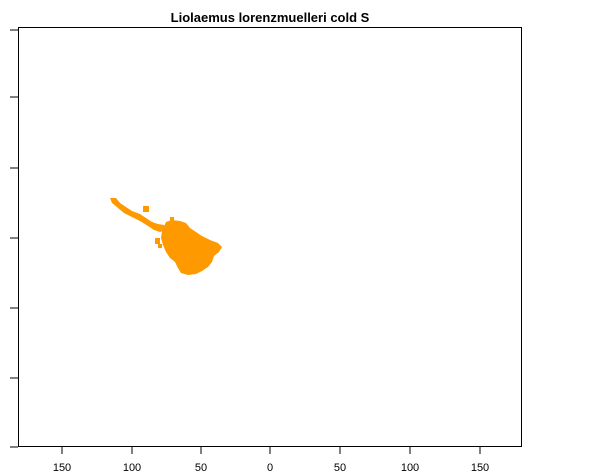 The height and width of the screenshot is (474, 614). I want to click on x-tick-label: 0, so click(270, 468).